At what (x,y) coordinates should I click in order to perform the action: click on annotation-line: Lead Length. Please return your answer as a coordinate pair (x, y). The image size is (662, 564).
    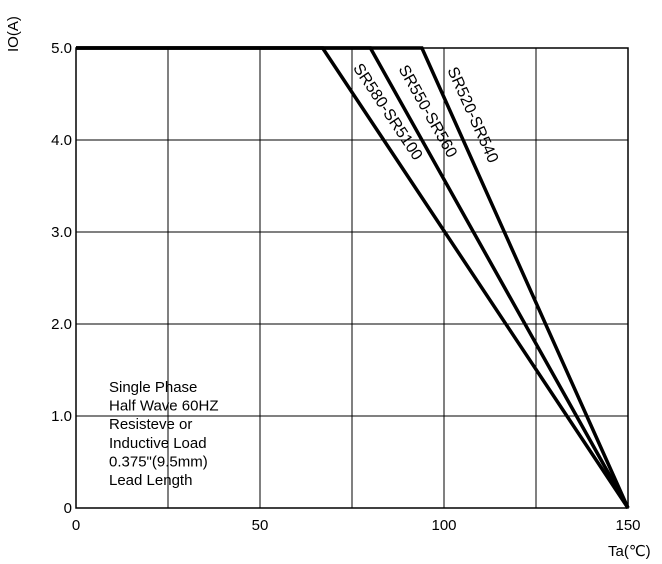
    Looking at the image, I should click on (150, 480).